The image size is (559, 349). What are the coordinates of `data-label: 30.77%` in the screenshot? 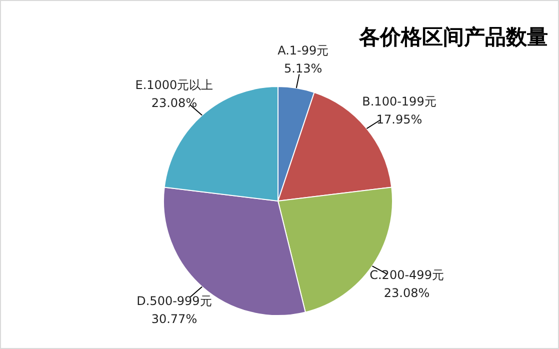 It's located at (174, 319).